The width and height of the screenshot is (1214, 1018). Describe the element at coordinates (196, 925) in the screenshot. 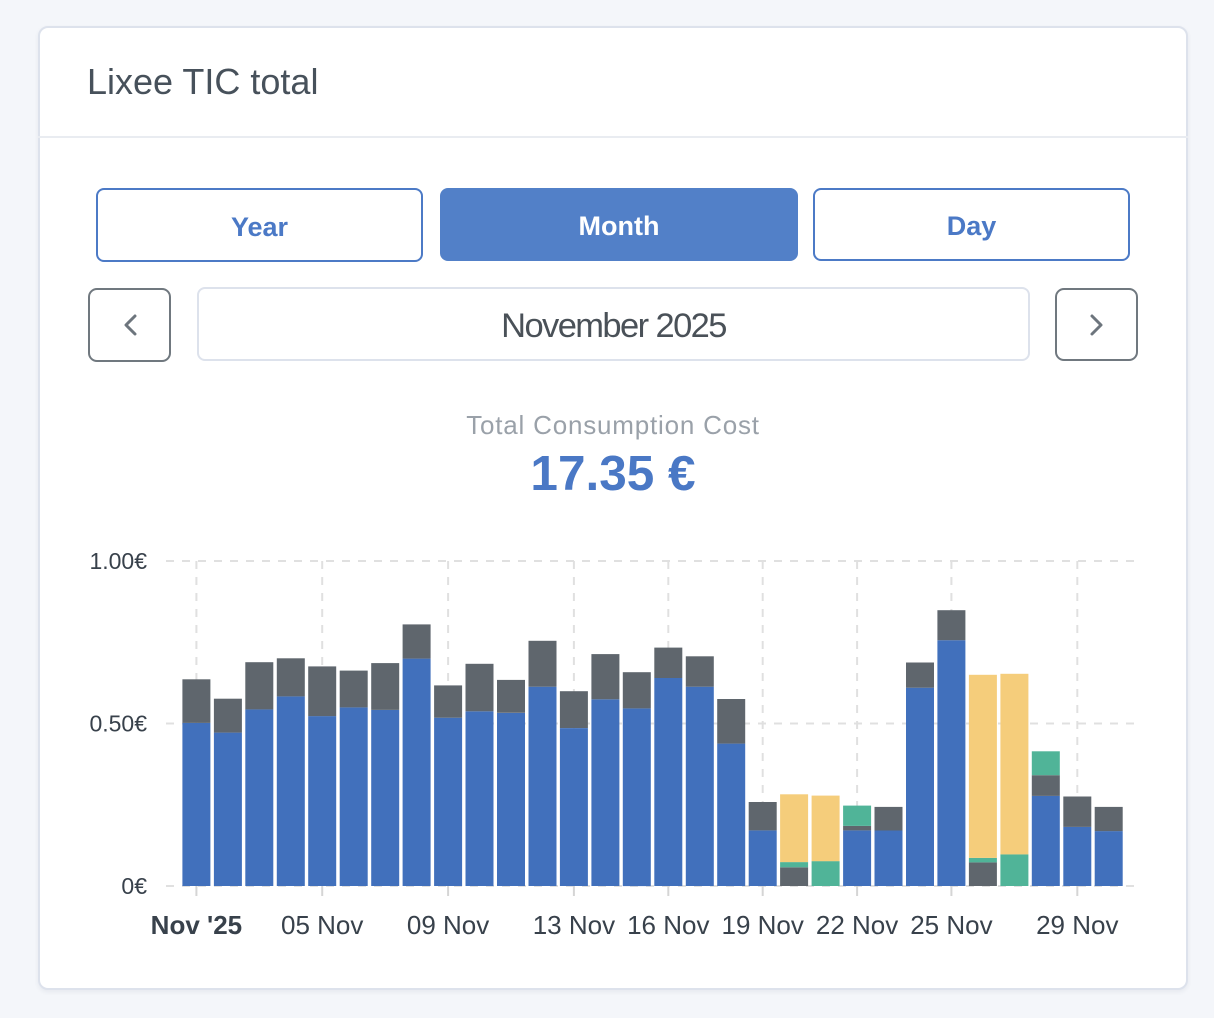

I see `svg-text: Nov '25` at that location.